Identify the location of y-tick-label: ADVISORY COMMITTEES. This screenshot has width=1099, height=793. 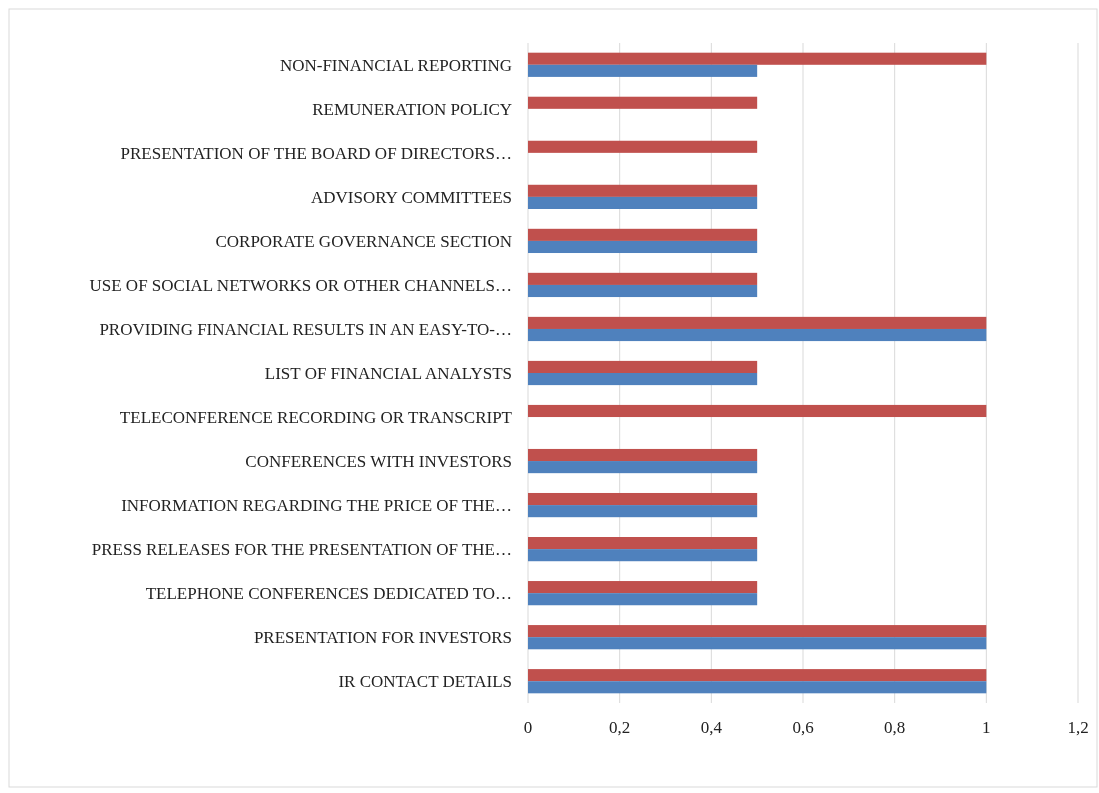
(411, 197).